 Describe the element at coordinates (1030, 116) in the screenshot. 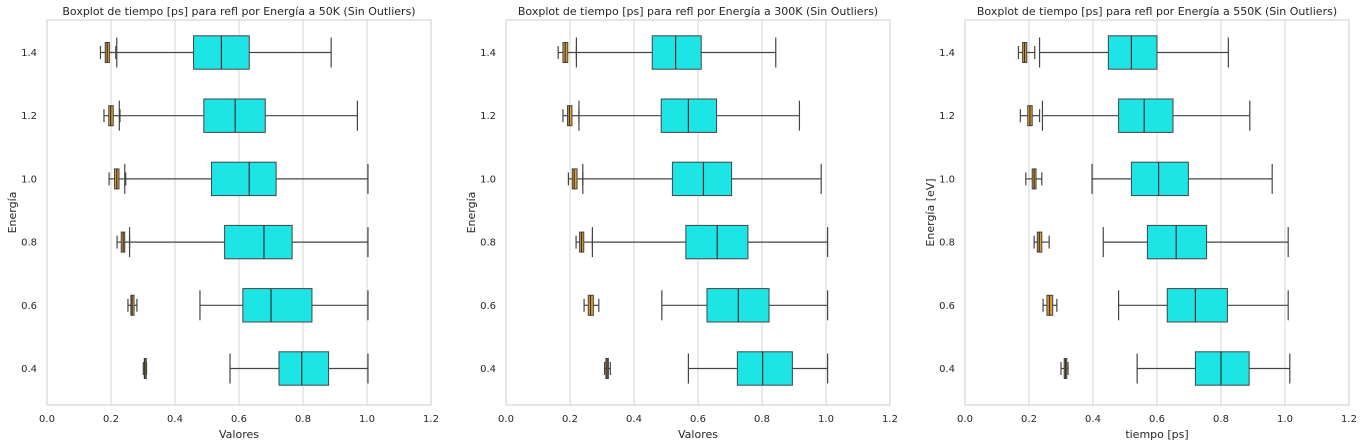

I see `box-orange-1.2` at that location.